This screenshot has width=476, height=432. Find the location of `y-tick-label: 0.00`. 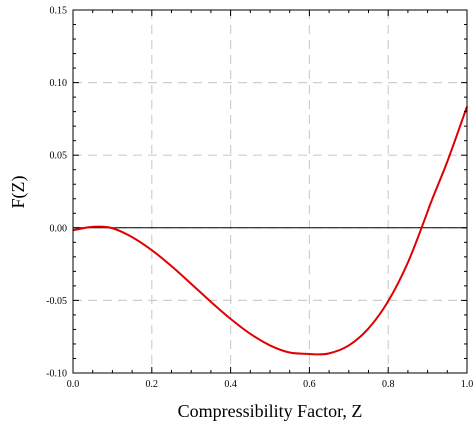

y-tick-label: 0.00 is located at coordinates (59, 228).